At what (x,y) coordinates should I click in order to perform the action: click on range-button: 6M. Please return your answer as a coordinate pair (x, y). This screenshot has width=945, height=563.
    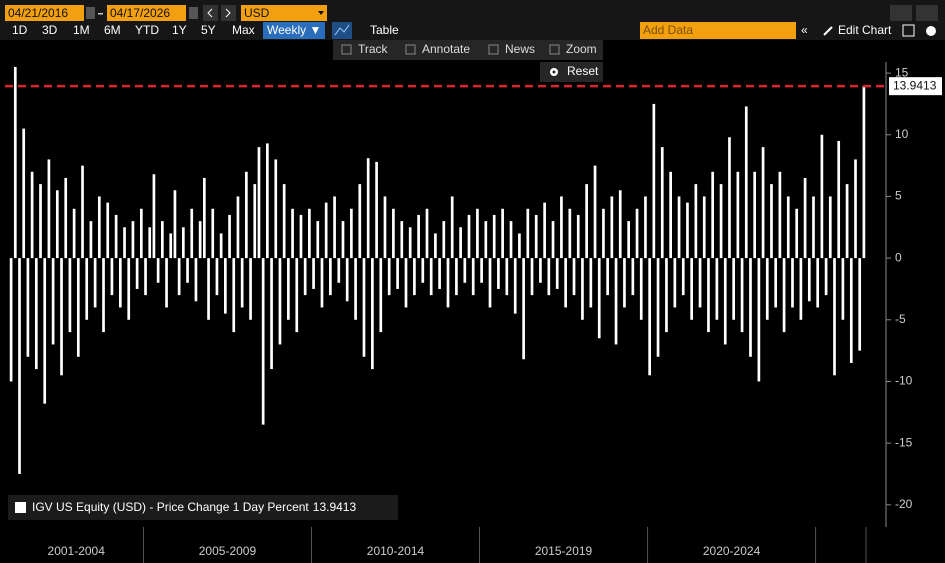
    Looking at the image, I should click on (112, 30).